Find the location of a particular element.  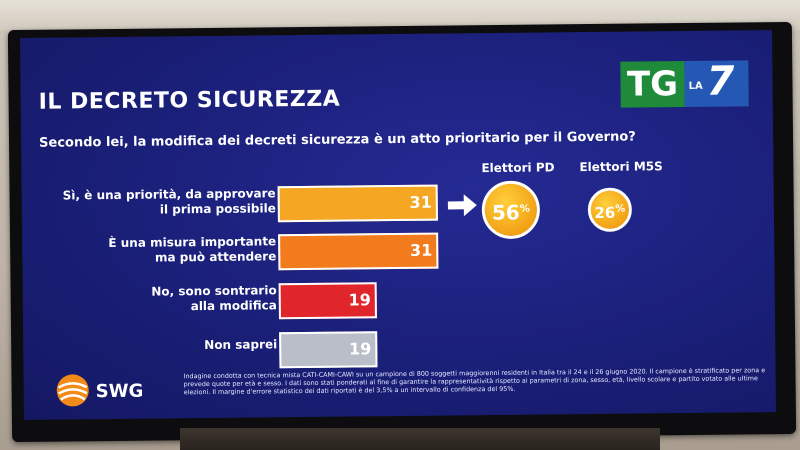

swg-globe-icon is located at coordinates (72, 390).